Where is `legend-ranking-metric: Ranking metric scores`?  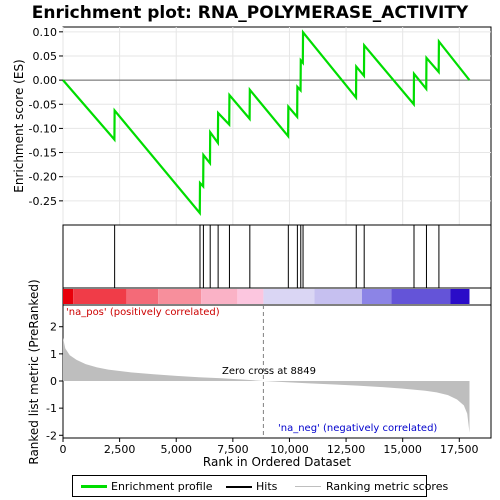
legend-ranking-metric: Ranking metric scores is located at coordinates (387, 486).